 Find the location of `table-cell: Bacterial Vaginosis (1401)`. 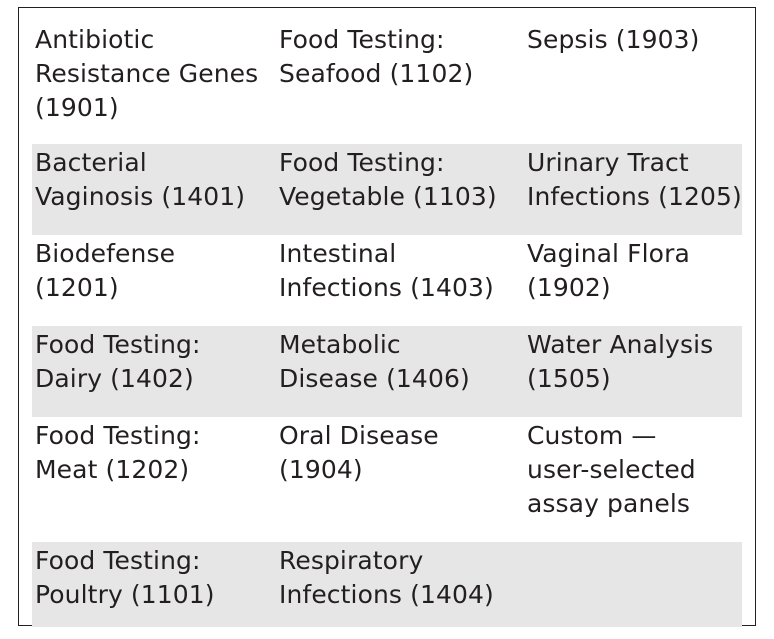

table-cell: Bacterial Vaginosis (1401) is located at coordinates (140, 179).